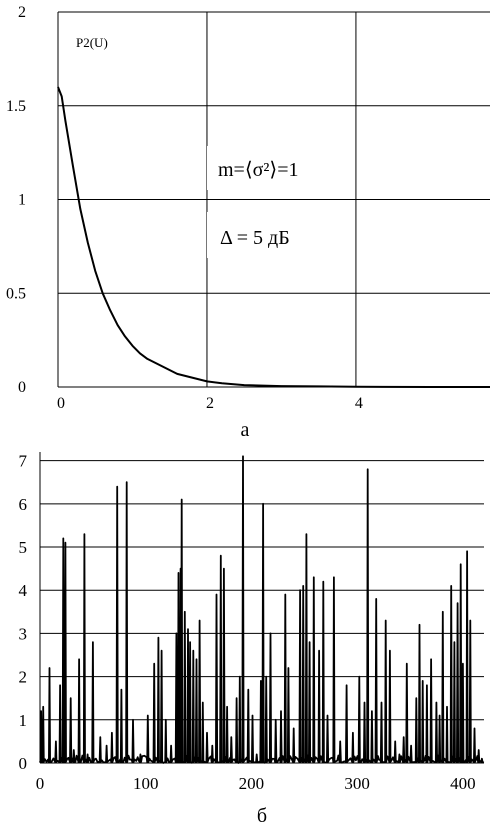  I want to click on chart-b-xtick-label-2: 200, so click(252, 783).